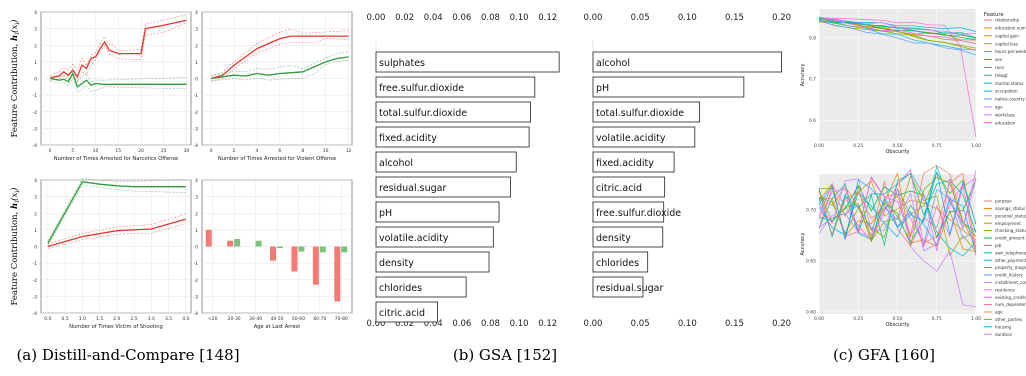 Image resolution: width=1026 pixels, height=376 pixels. I want to click on legend-entry: duration, so click(1004, 334).